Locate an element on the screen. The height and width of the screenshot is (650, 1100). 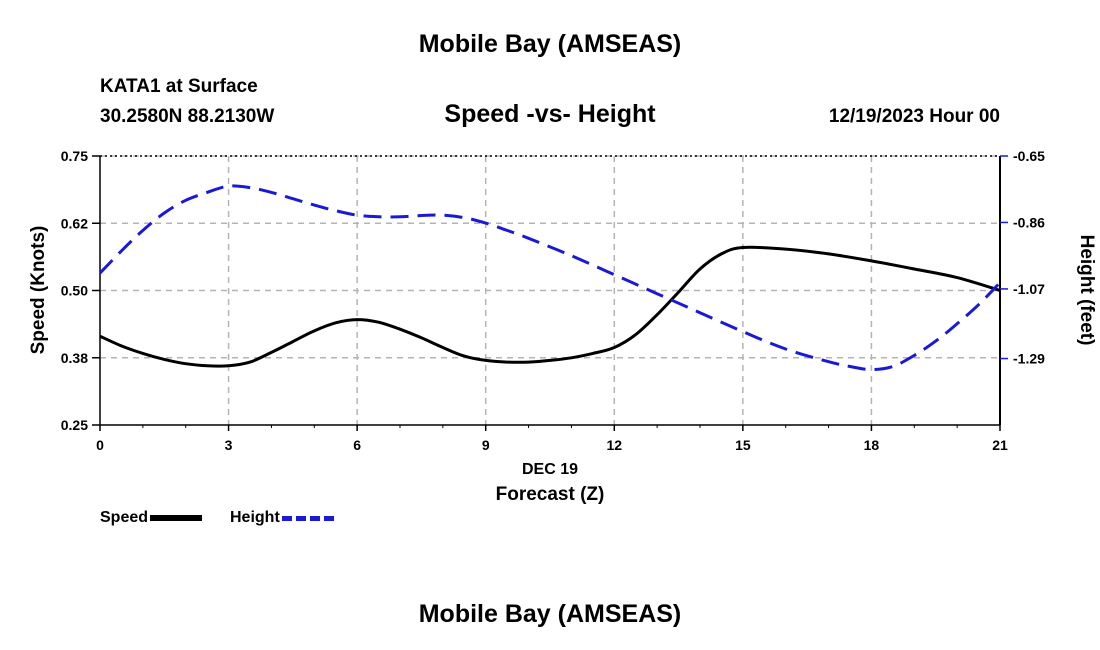
y-left-tick-label: 0.75 is located at coordinates (74, 156).